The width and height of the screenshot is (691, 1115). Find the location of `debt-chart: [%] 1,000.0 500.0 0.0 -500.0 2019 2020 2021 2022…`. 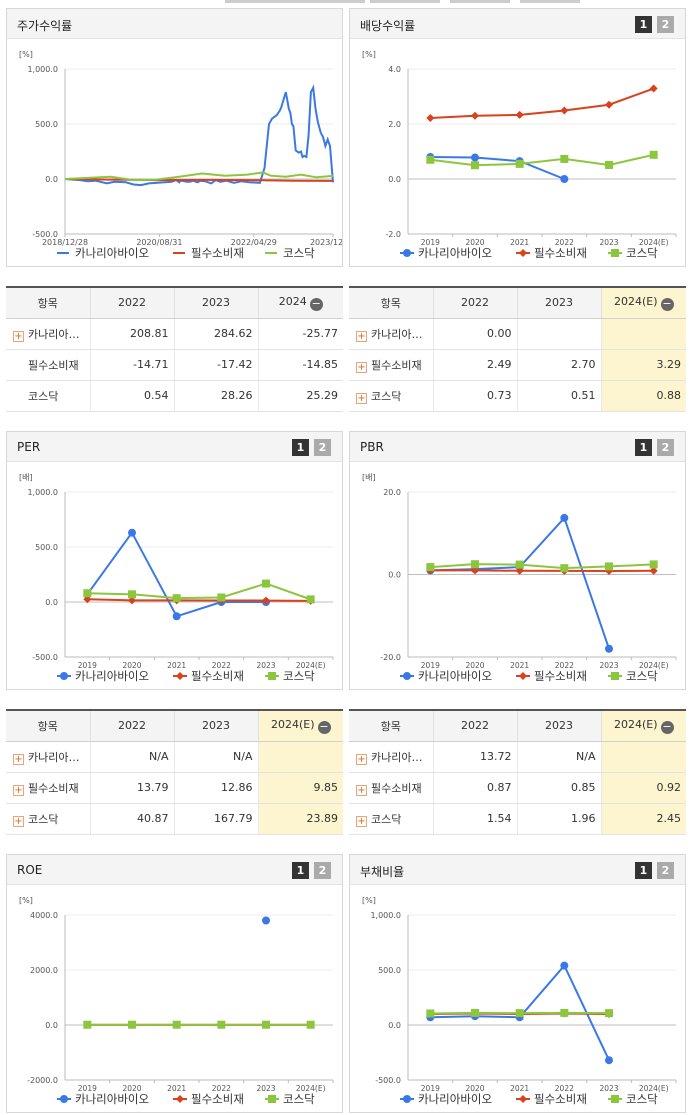

debt-chart: [%] 1,000.0 500.0 0.0 -500.0 2019 2020 2021 2022… is located at coordinates (519, 1001).